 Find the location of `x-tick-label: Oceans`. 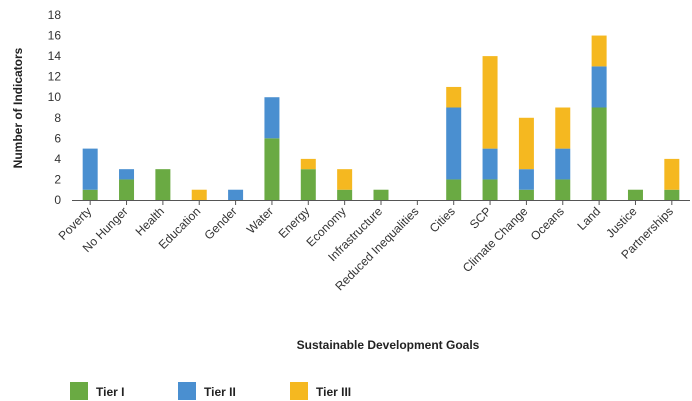

x-tick-label: Oceans is located at coordinates (547, 223).